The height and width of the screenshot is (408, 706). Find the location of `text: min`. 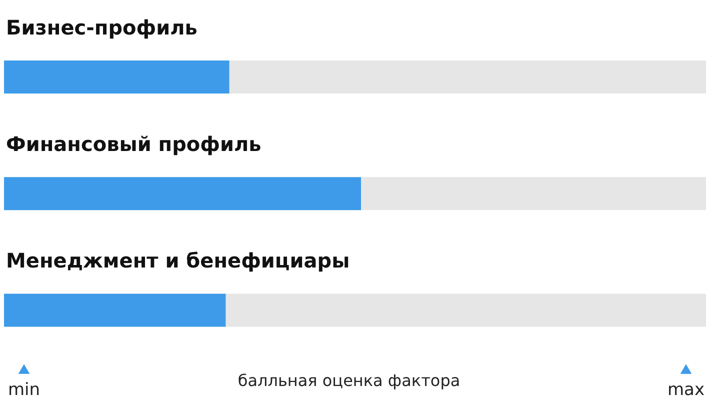

text: min is located at coordinates (24, 390).